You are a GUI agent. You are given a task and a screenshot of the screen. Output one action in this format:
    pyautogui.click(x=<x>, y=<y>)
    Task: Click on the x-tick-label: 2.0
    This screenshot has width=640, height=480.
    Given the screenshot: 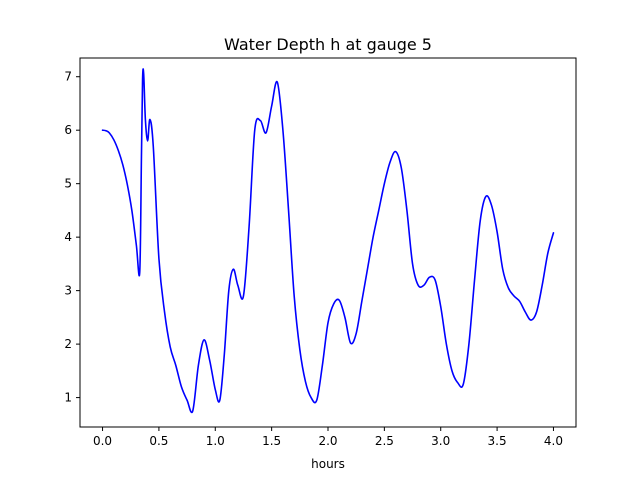 What is the action you would take?
    pyautogui.click(x=327, y=441)
    